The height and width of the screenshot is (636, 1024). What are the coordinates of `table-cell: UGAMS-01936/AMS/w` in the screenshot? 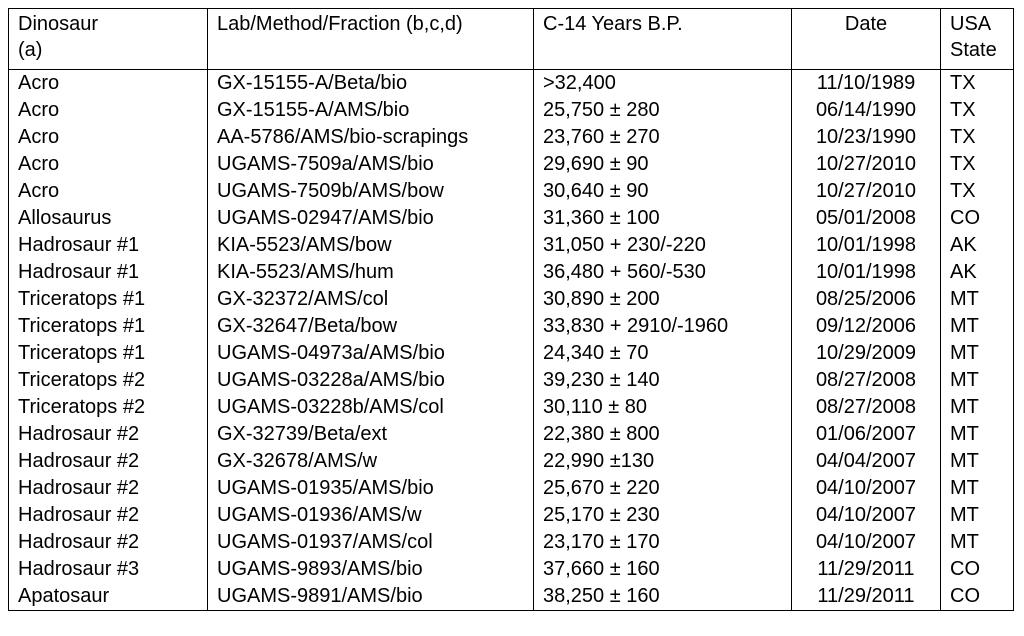 It's located at (370, 515).